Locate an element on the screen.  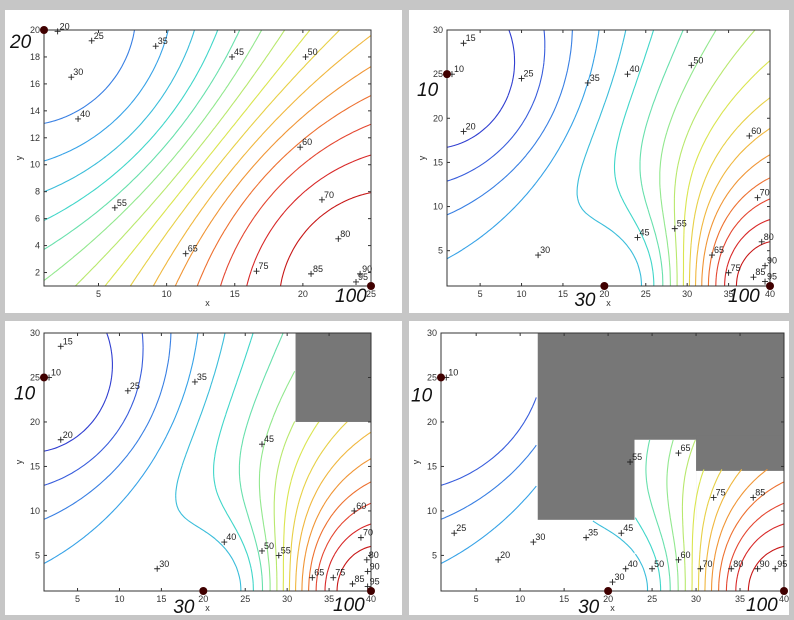
contour-label: 75 is located at coordinates (721, 493).